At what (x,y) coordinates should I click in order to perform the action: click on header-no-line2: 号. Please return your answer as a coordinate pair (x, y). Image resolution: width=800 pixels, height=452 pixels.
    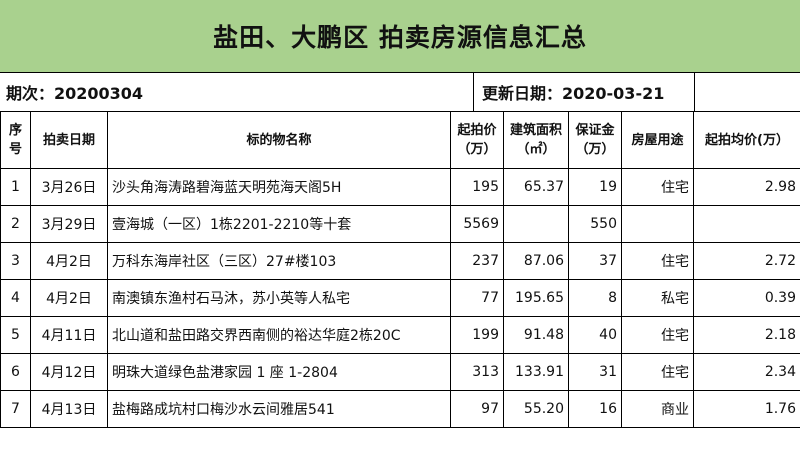
    Looking at the image, I should click on (15, 149).